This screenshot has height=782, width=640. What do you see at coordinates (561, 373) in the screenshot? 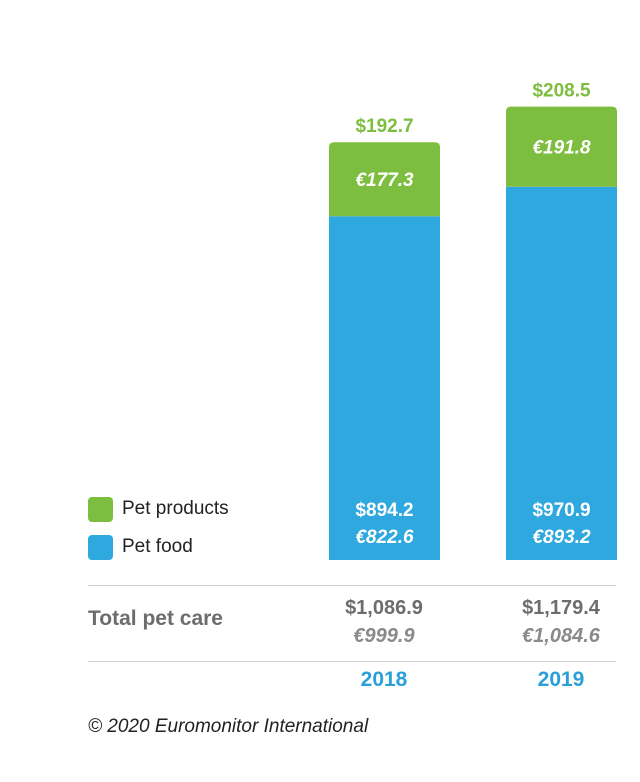
I see `bar-pet-food-2019` at bounding box center [561, 373].